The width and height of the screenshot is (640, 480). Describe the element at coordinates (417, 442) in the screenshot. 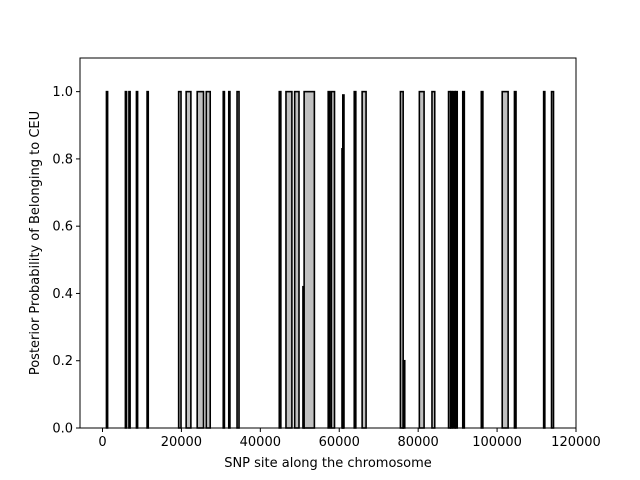

I see `x-tick-label: 80000` at that location.